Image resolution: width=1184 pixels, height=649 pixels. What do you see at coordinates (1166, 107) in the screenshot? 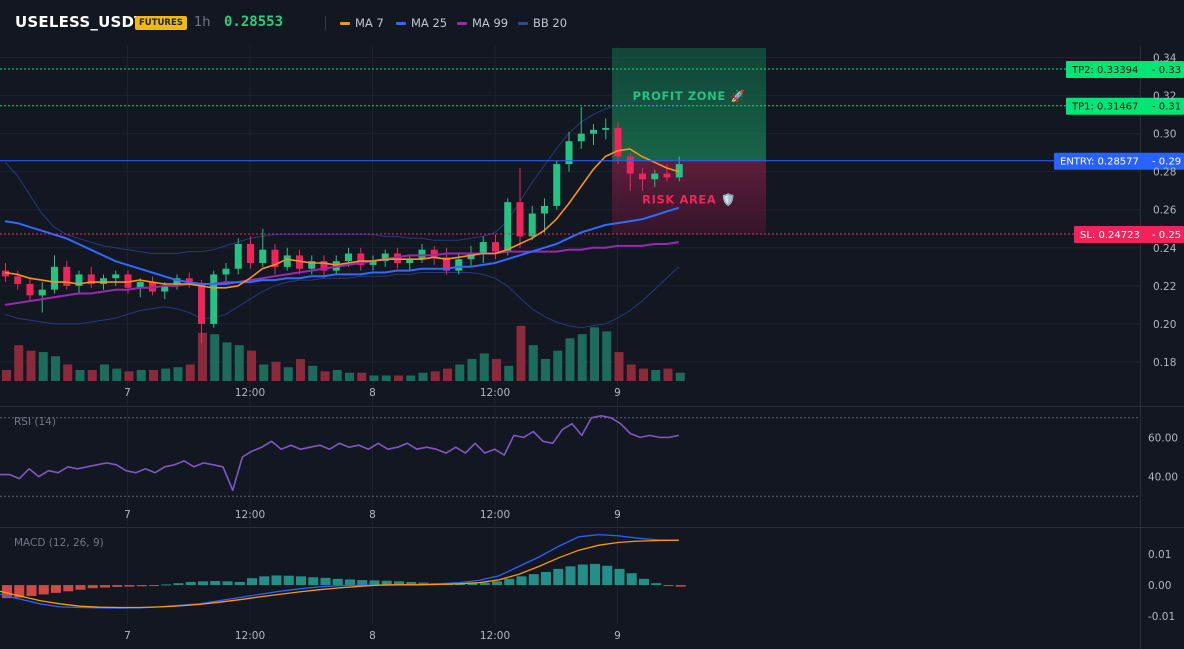
I see `tp1-axis-label: - 0.31` at bounding box center [1166, 107].